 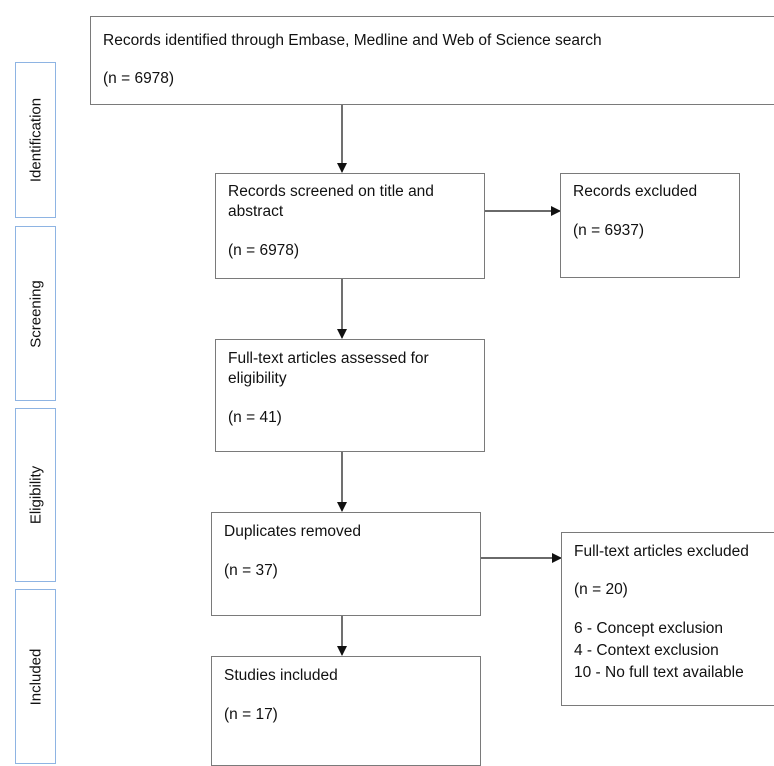 What do you see at coordinates (139, 78) in the screenshot?
I see `records-identified-count: (n = 6978)` at bounding box center [139, 78].